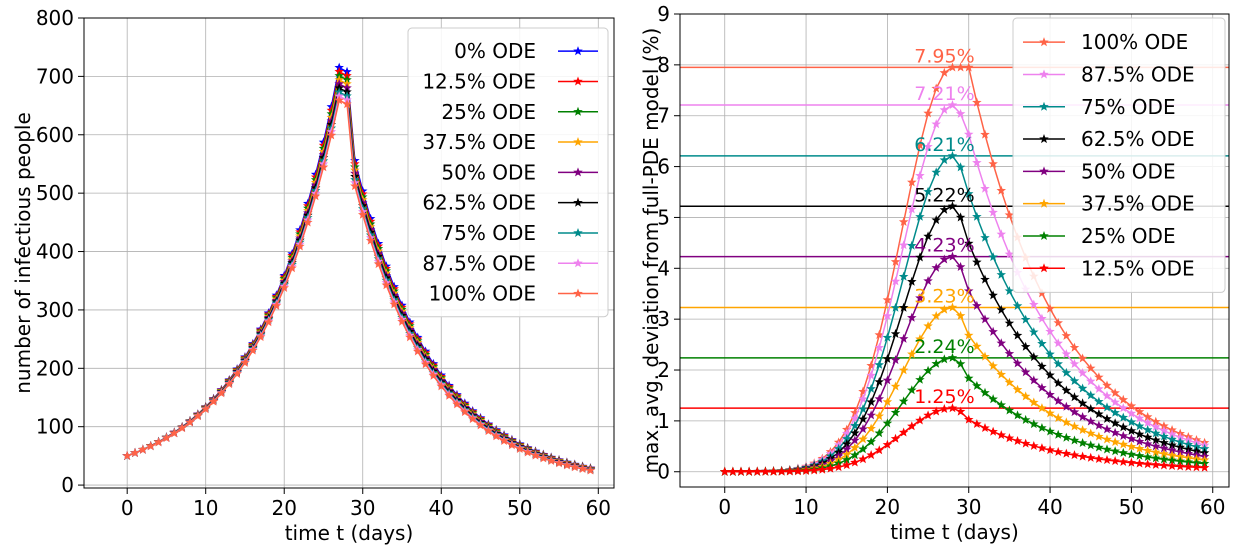 The image size is (1233, 550). I want to click on y-tick-label: 100, so click(55, 427).